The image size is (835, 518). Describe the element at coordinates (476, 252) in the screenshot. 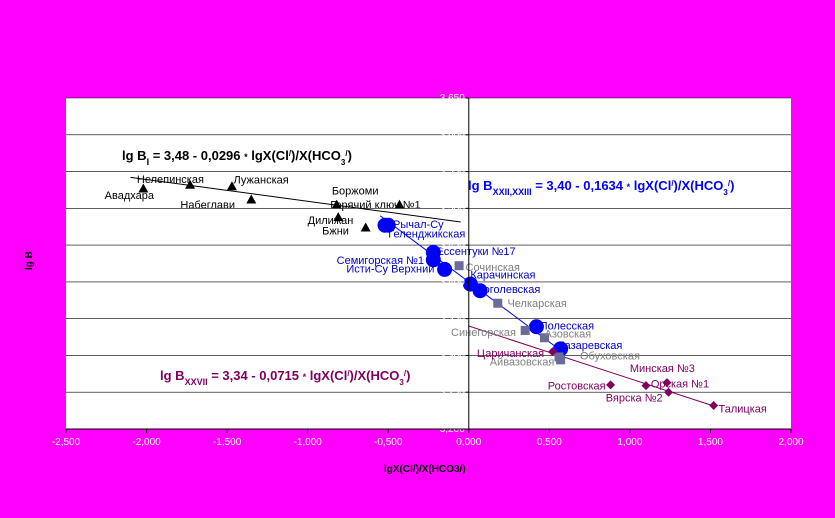

I see `point-label: Ессентуки №17` at that location.